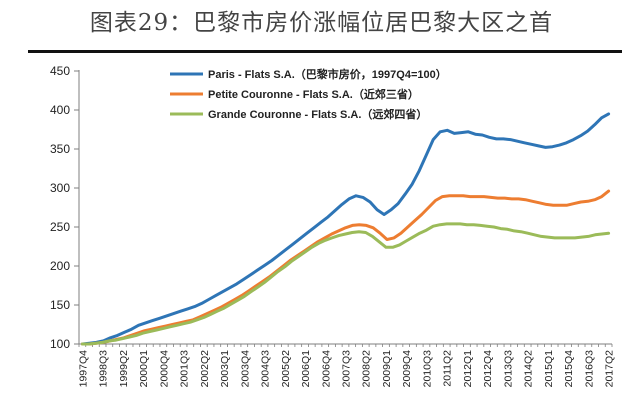 The image size is (643, 405). Describe the element at coordinates (64, 207) in the screenshot. I see `y-axis-ticks: 100 150 200 250 300 350 400 450` at that location.